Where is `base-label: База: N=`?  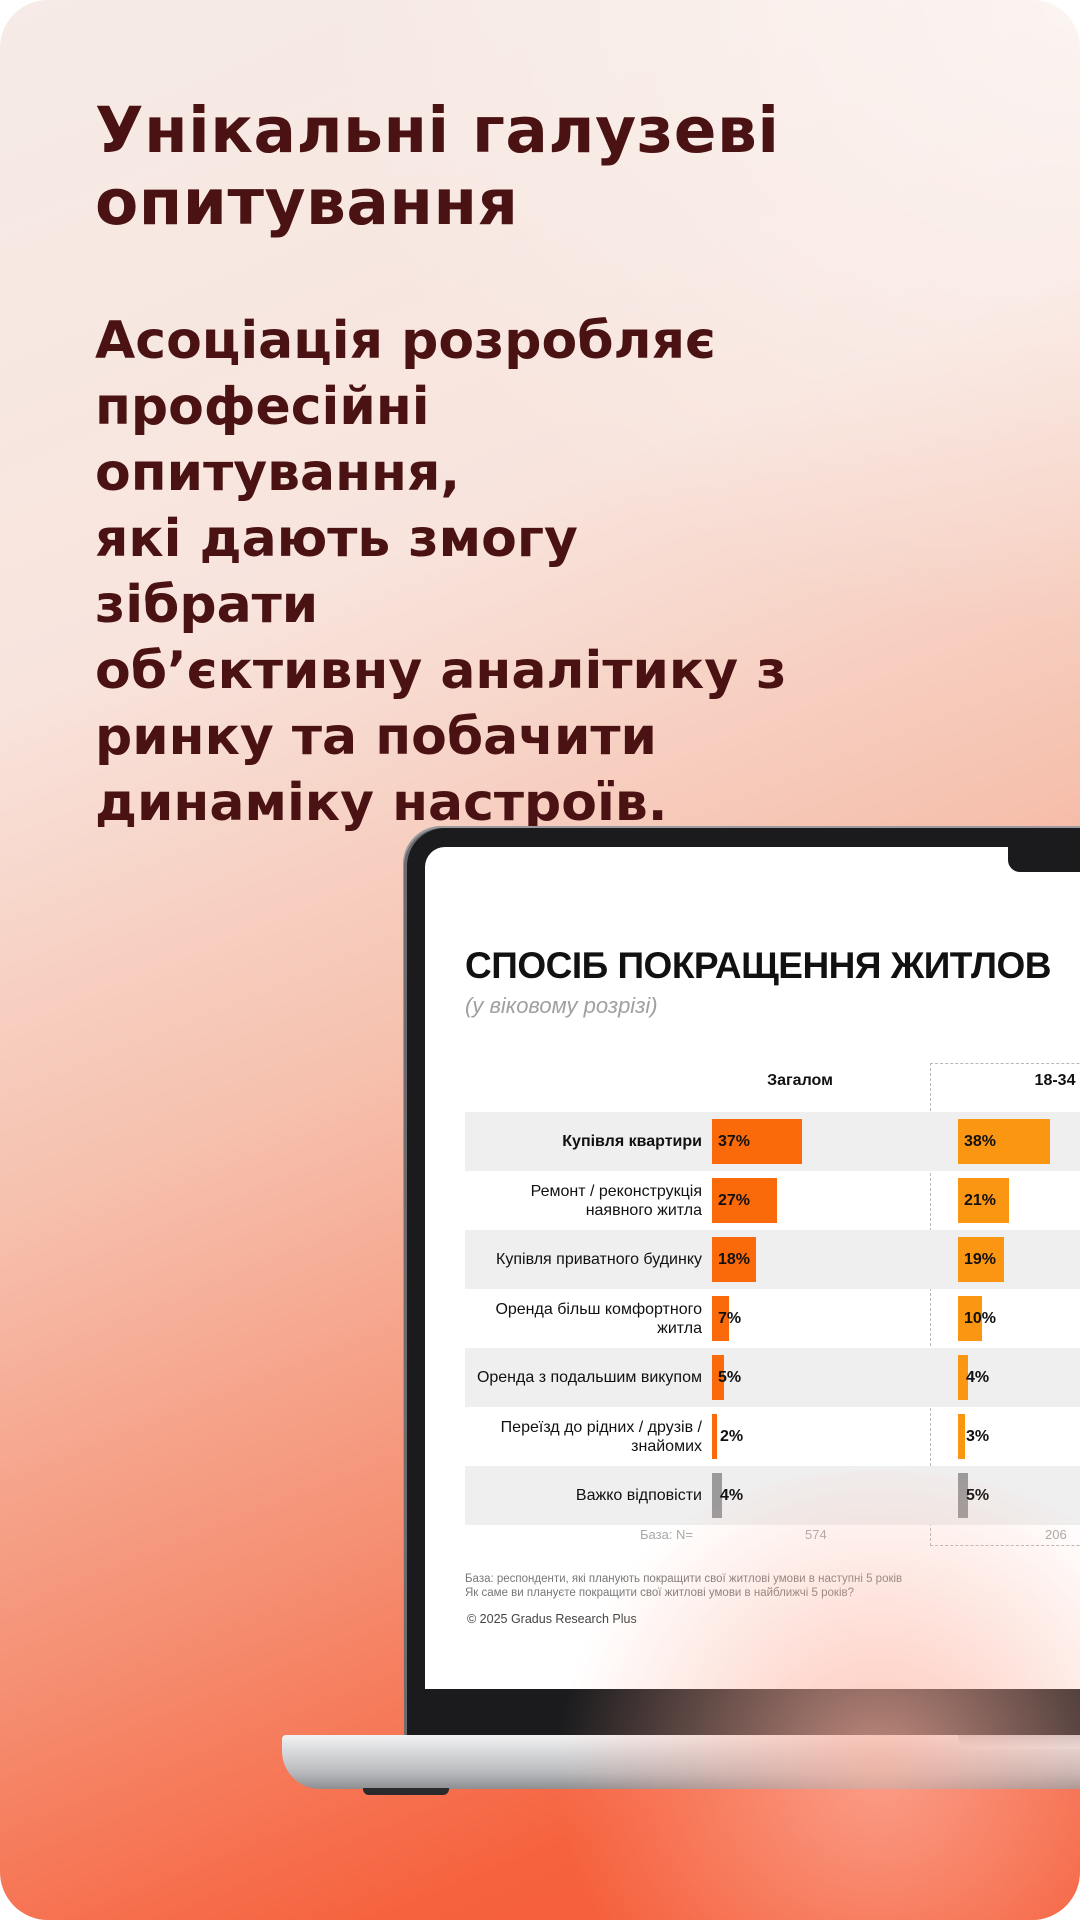 base-label: База: N= is located at coordinates (667, 1534).